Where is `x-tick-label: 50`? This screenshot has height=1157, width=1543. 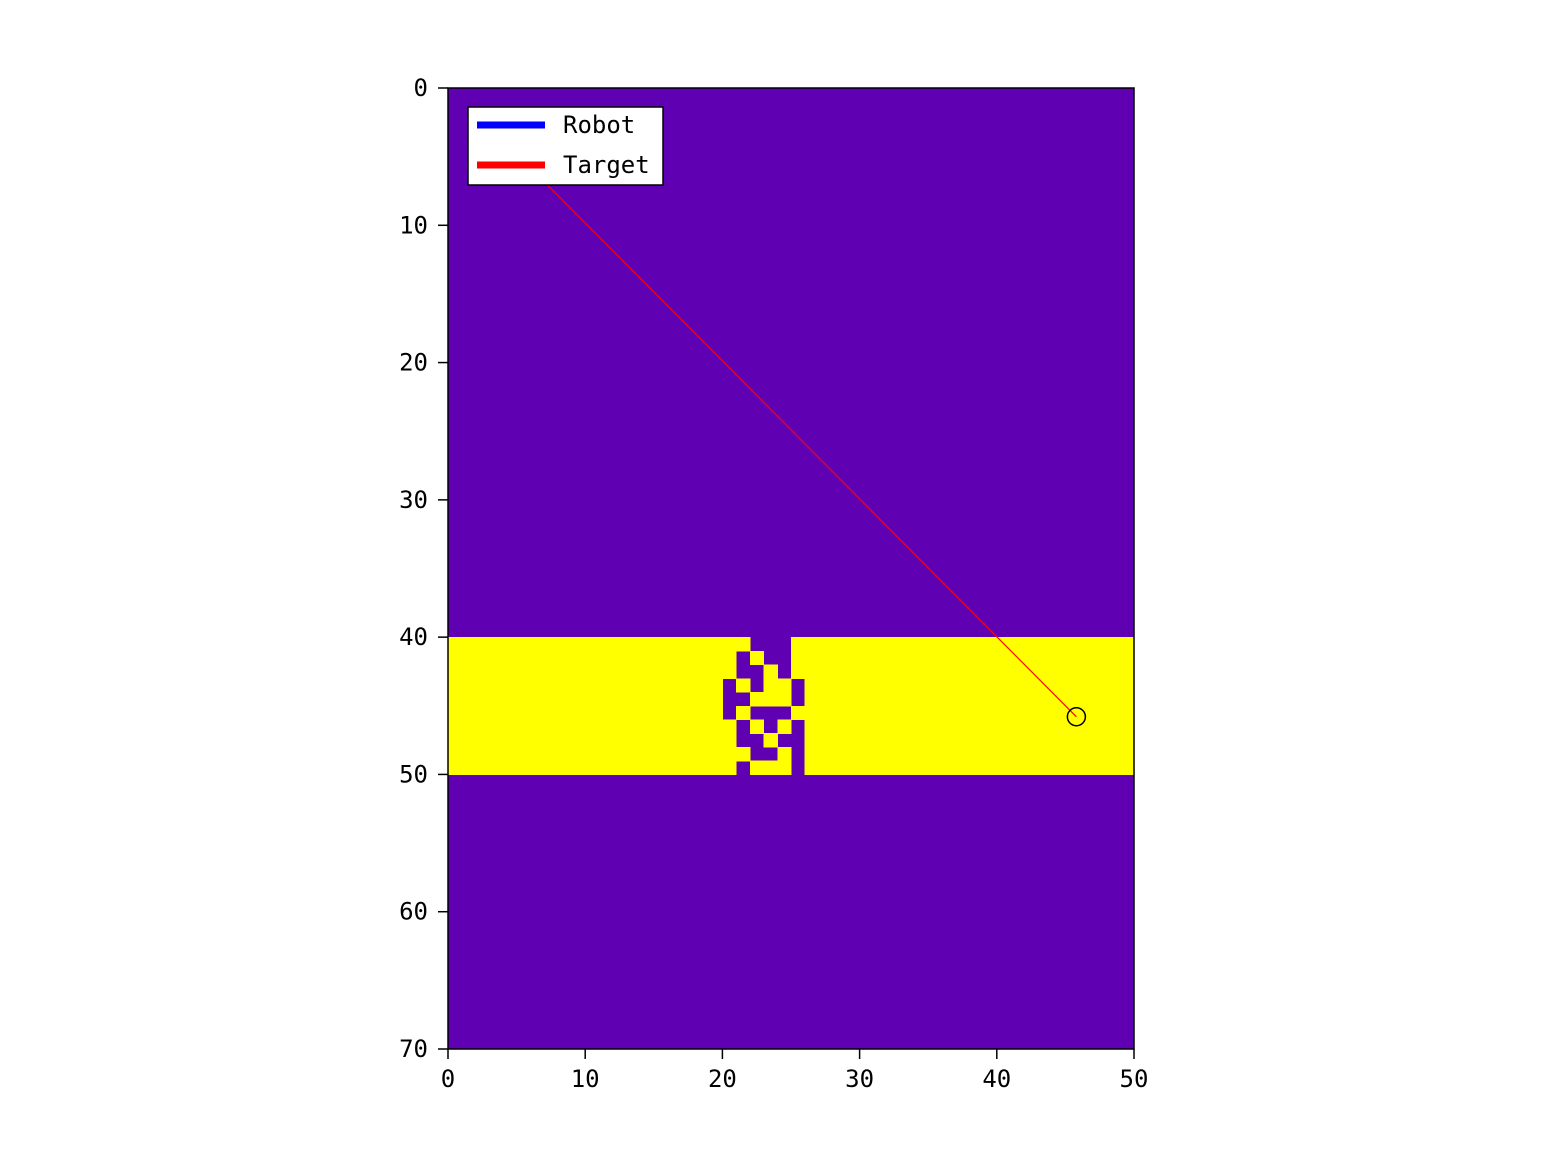
x-tick-label: 50 is located at coordinates (1134, 1079).